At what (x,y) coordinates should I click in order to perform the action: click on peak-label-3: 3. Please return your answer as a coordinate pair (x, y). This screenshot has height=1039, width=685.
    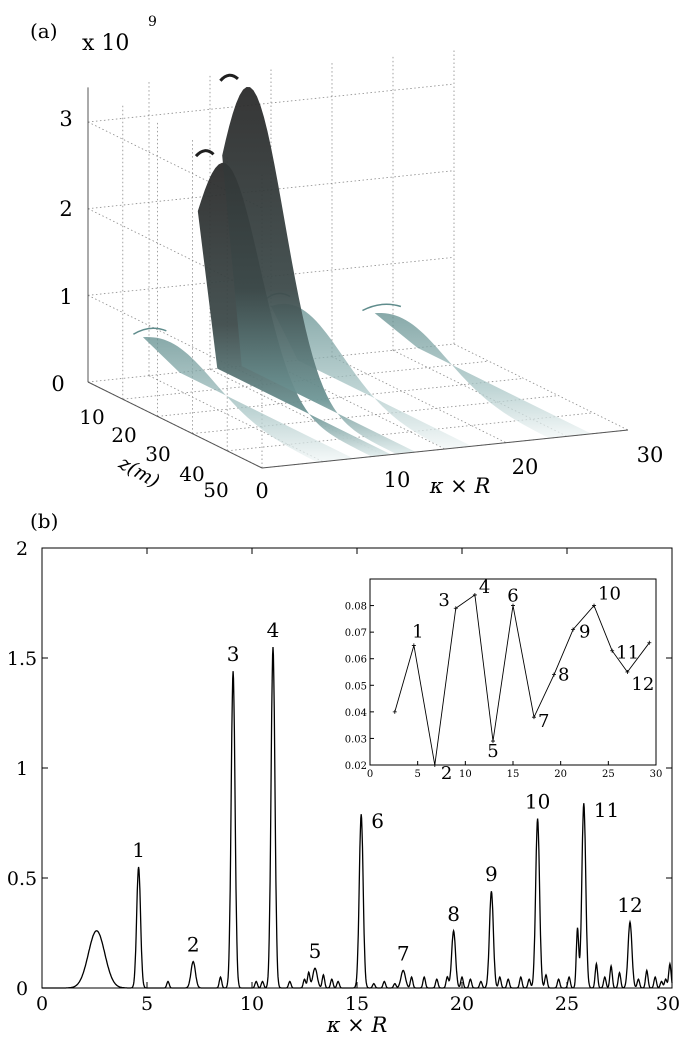
    Looking at the image, I should click on (233, 654).